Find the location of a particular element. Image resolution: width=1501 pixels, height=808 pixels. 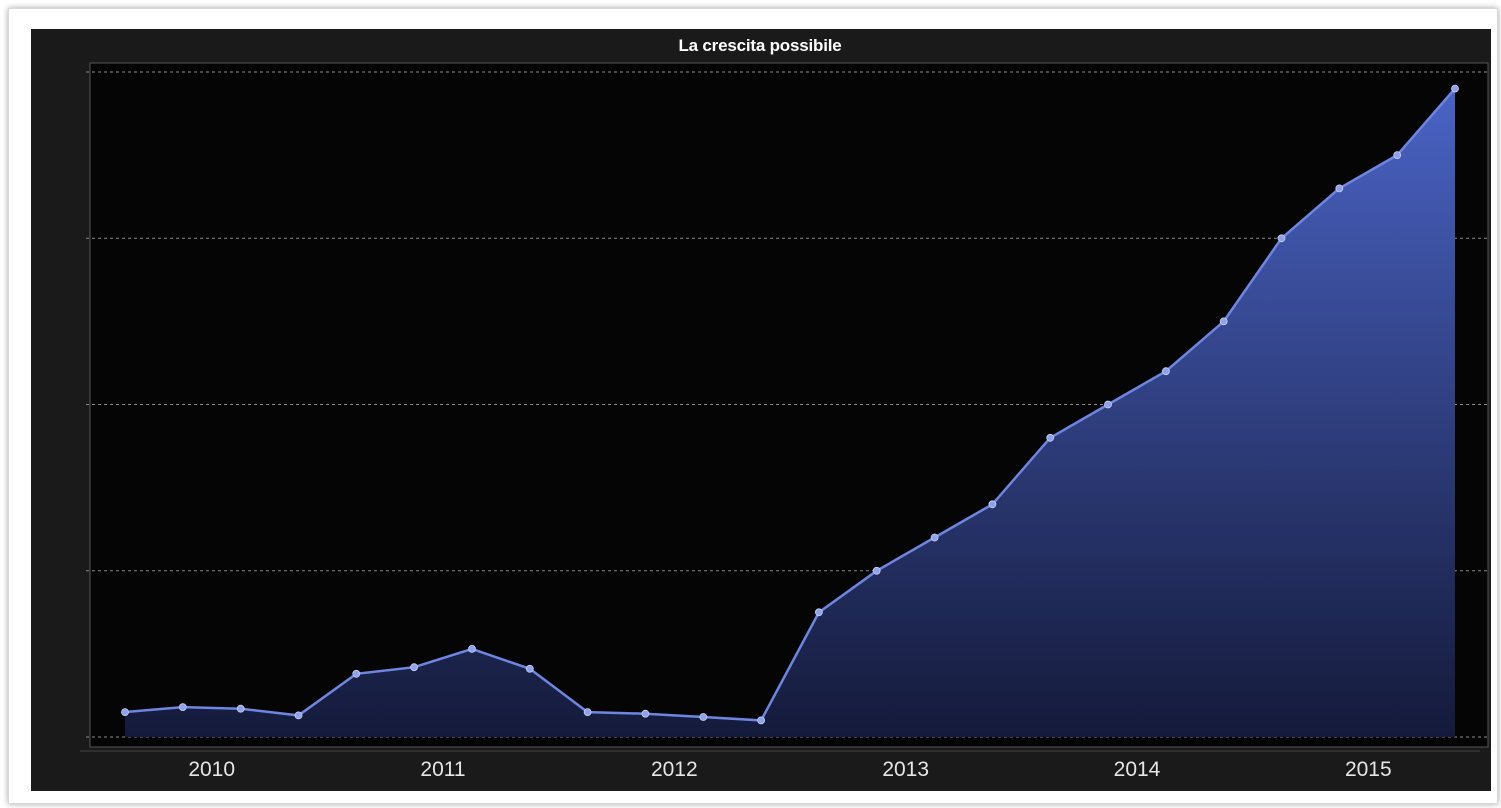

x-tick-label: 2013 is located at coordinates (905, 769).